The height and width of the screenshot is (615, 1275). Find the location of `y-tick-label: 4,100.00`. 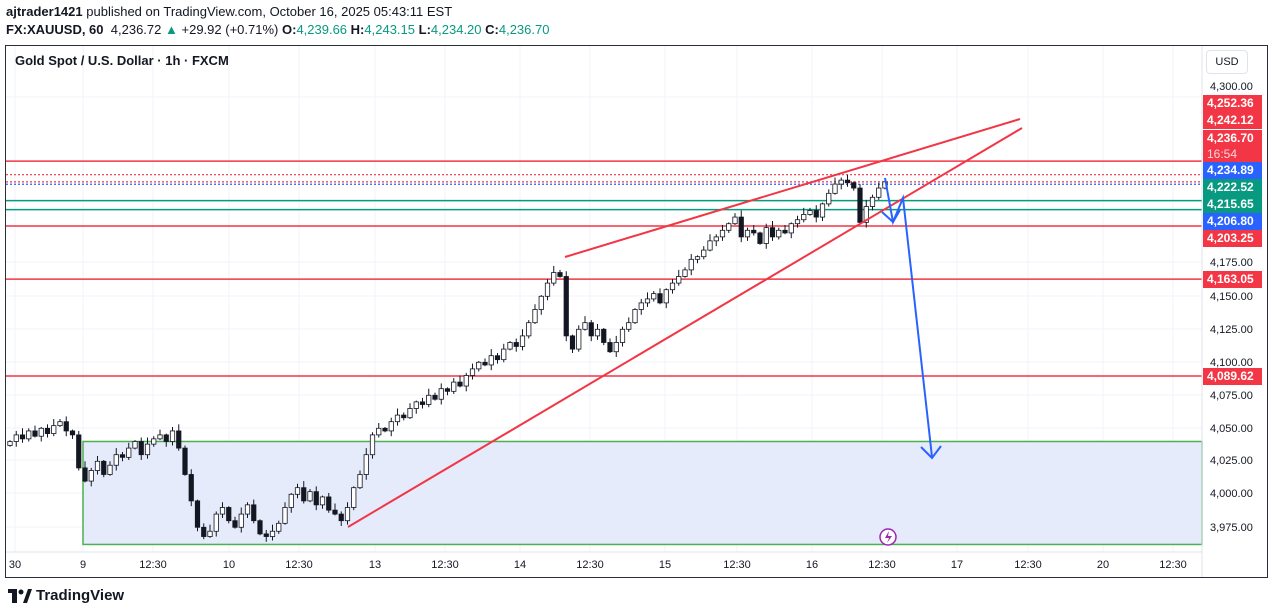

y-tick-label: 4,100.00 is located at coordinates (1231, 363).